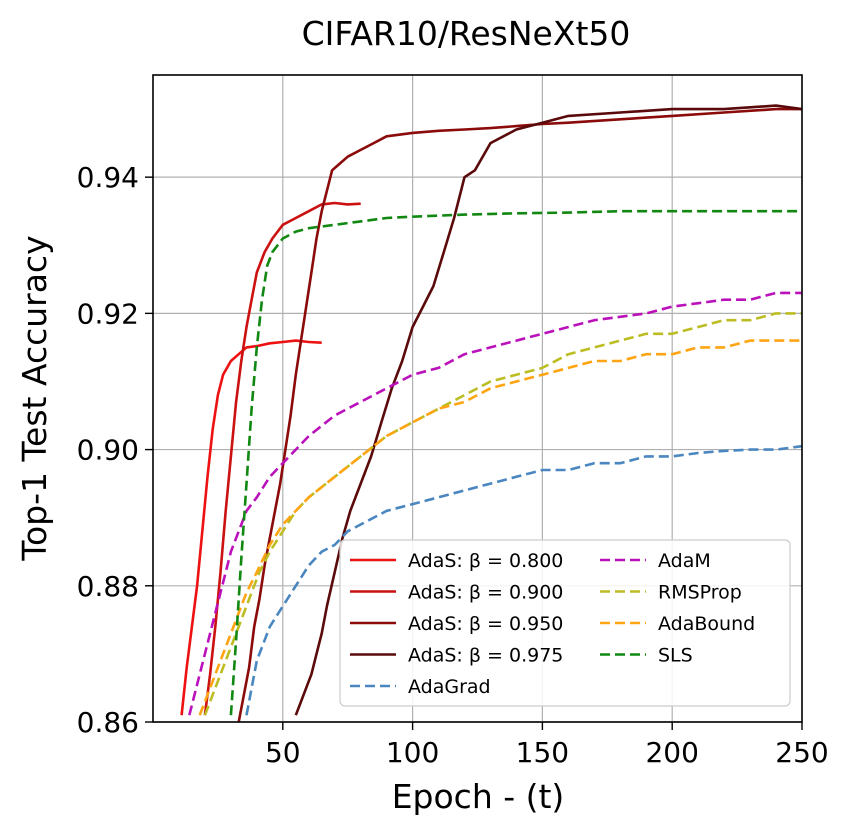  What do you see at coordinates (478, 796) in the screenshot?
I see `x-axis-label: Epoch - (t)` at bounding box center [478, 796].